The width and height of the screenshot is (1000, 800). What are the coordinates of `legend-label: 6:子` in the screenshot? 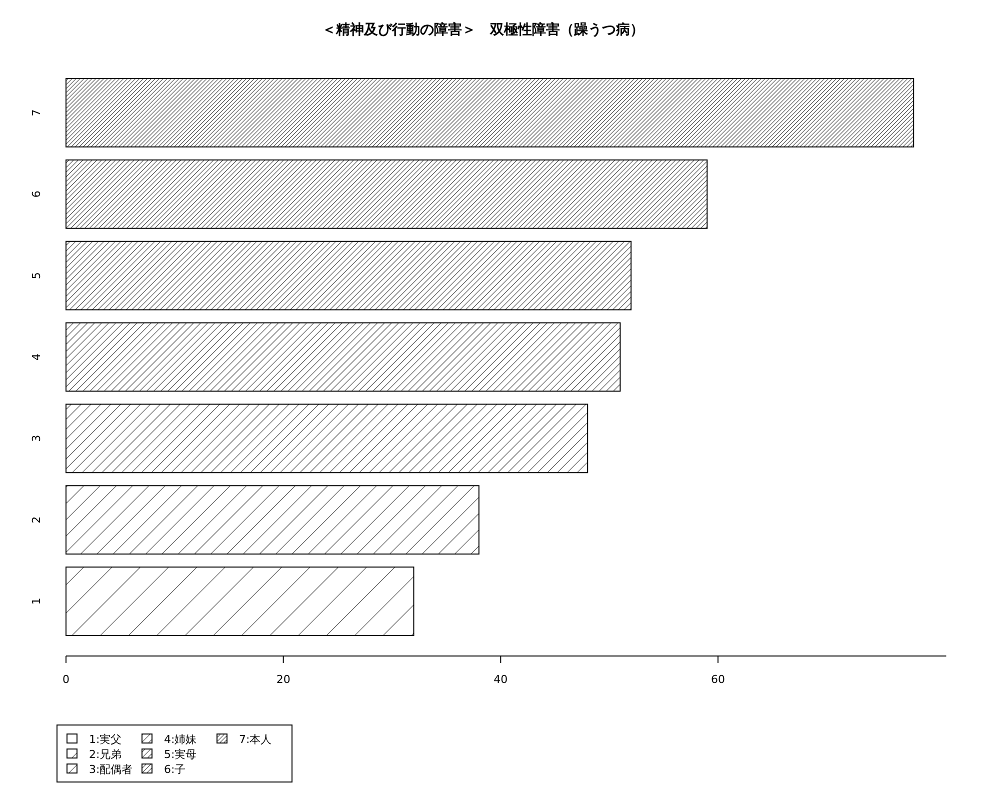 It's located at (175, 769).